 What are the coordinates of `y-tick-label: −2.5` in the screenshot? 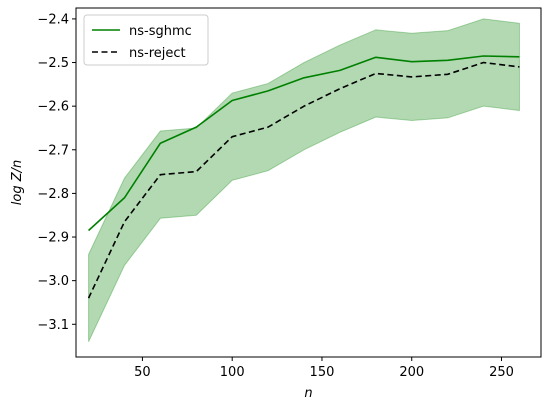 It's located at (53, 63).